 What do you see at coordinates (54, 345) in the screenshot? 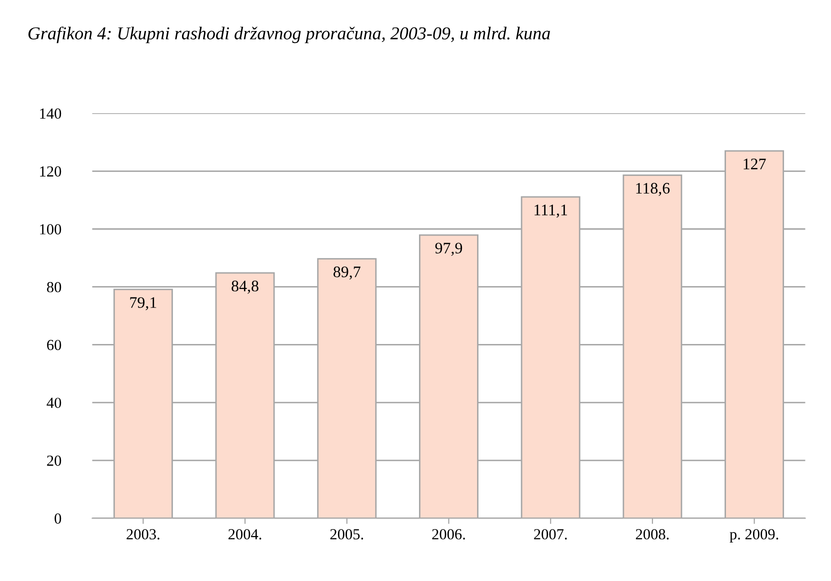
I see `y-tick-label: 60` at bounding box center [54, 345].